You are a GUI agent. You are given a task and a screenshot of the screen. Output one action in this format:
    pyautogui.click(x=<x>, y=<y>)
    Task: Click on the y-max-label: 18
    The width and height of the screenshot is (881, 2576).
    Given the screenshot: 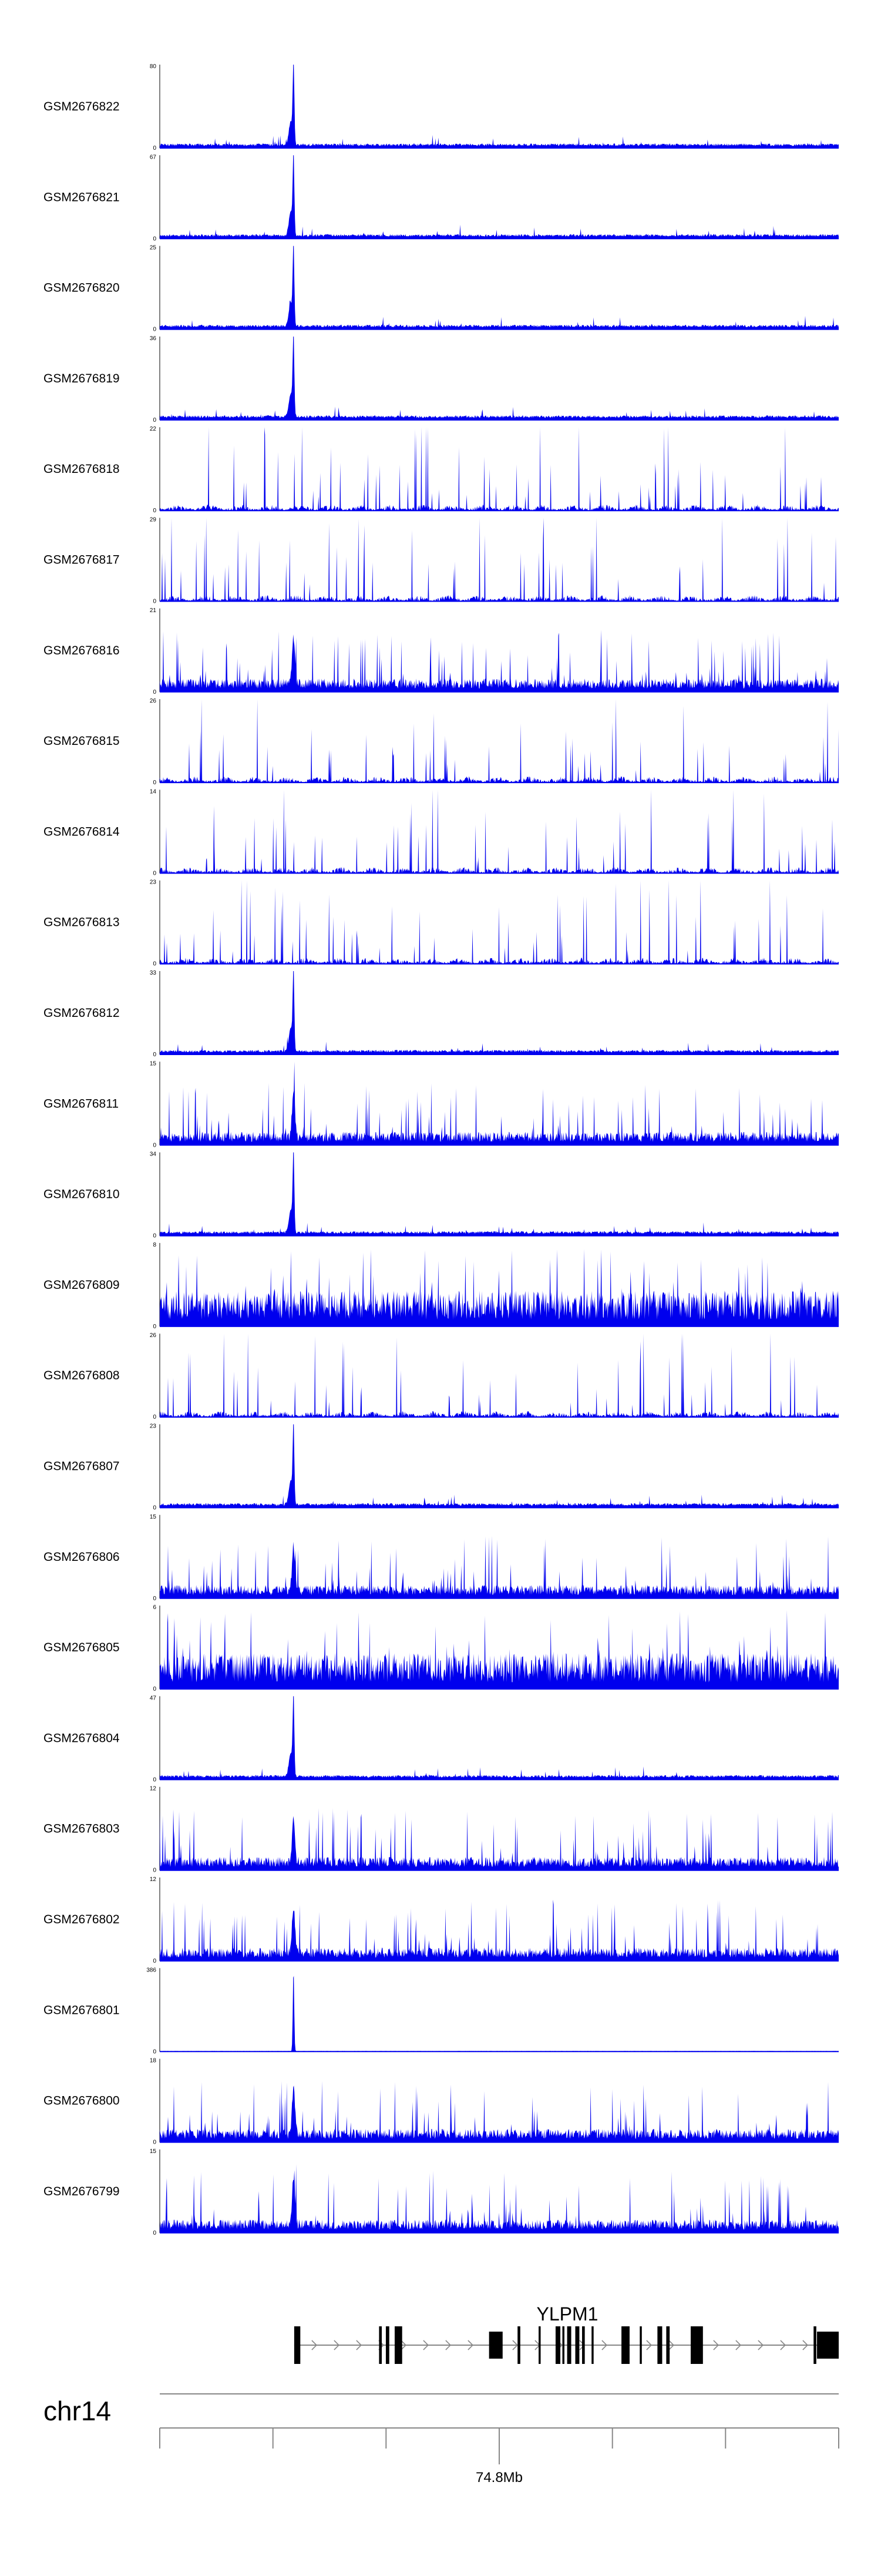 What is the action you would take?
    pyautogui.click(x=153, y=2061)
    